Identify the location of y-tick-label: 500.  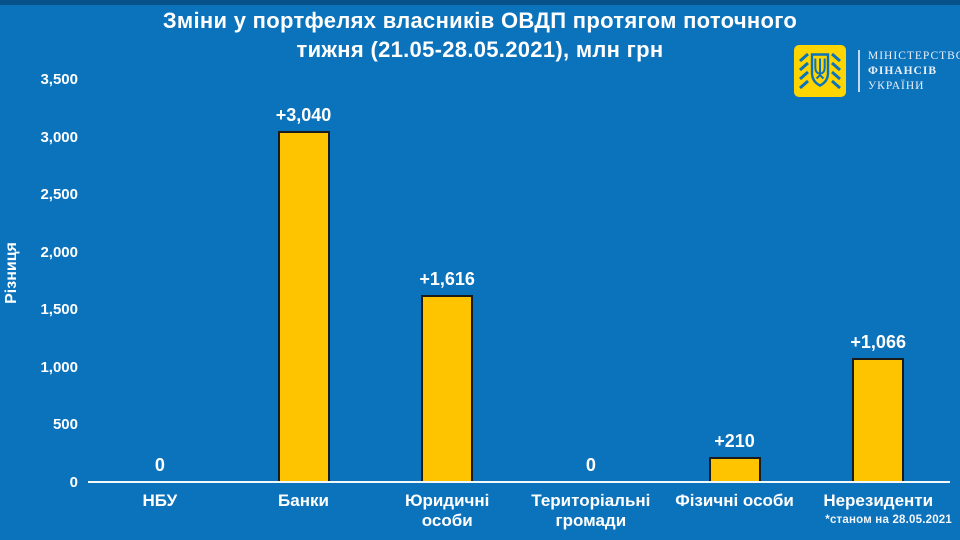
(65, 425).